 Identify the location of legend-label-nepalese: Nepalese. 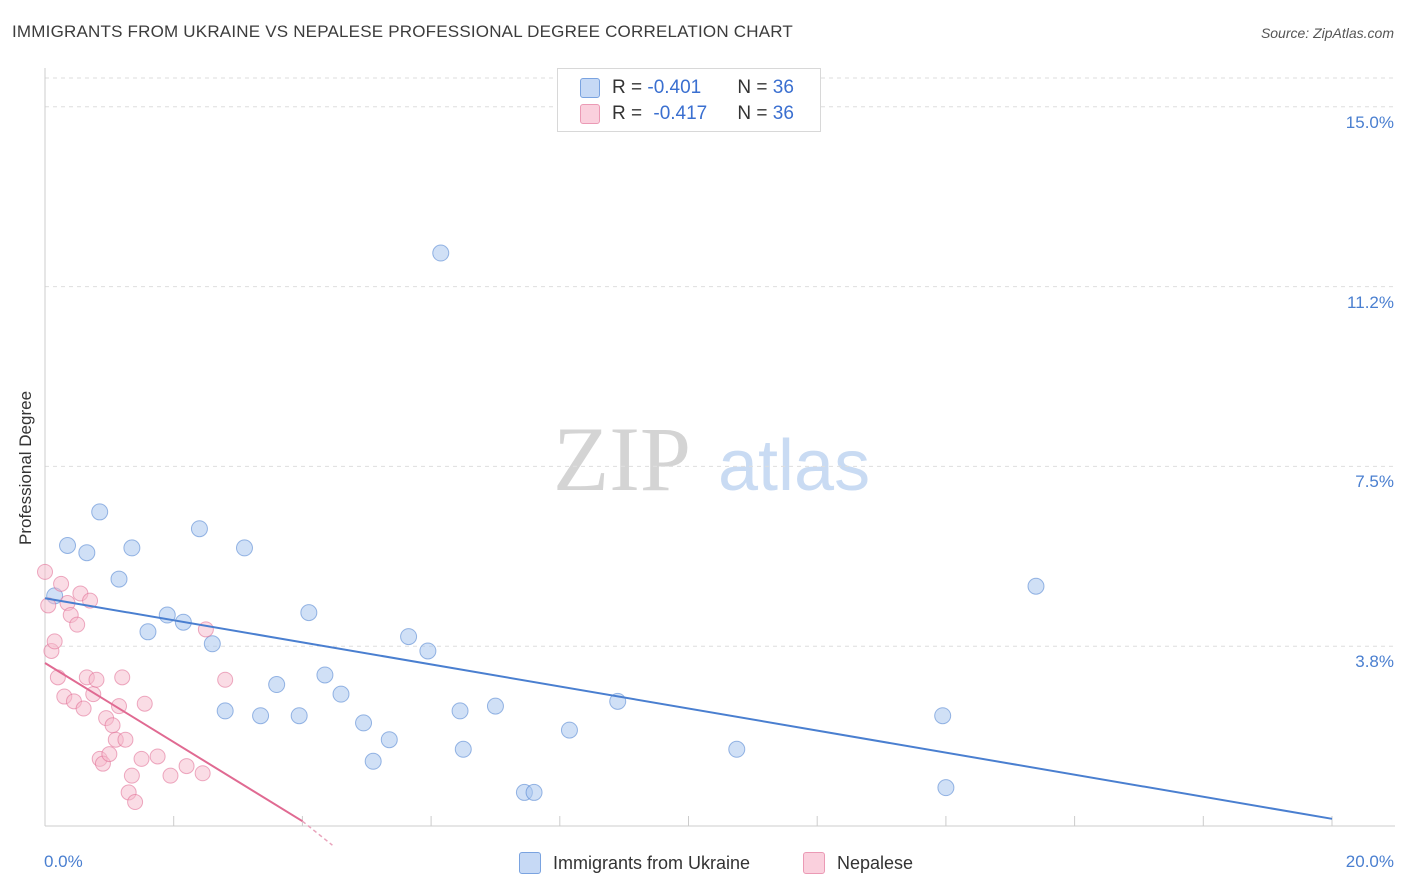
(875, 862).